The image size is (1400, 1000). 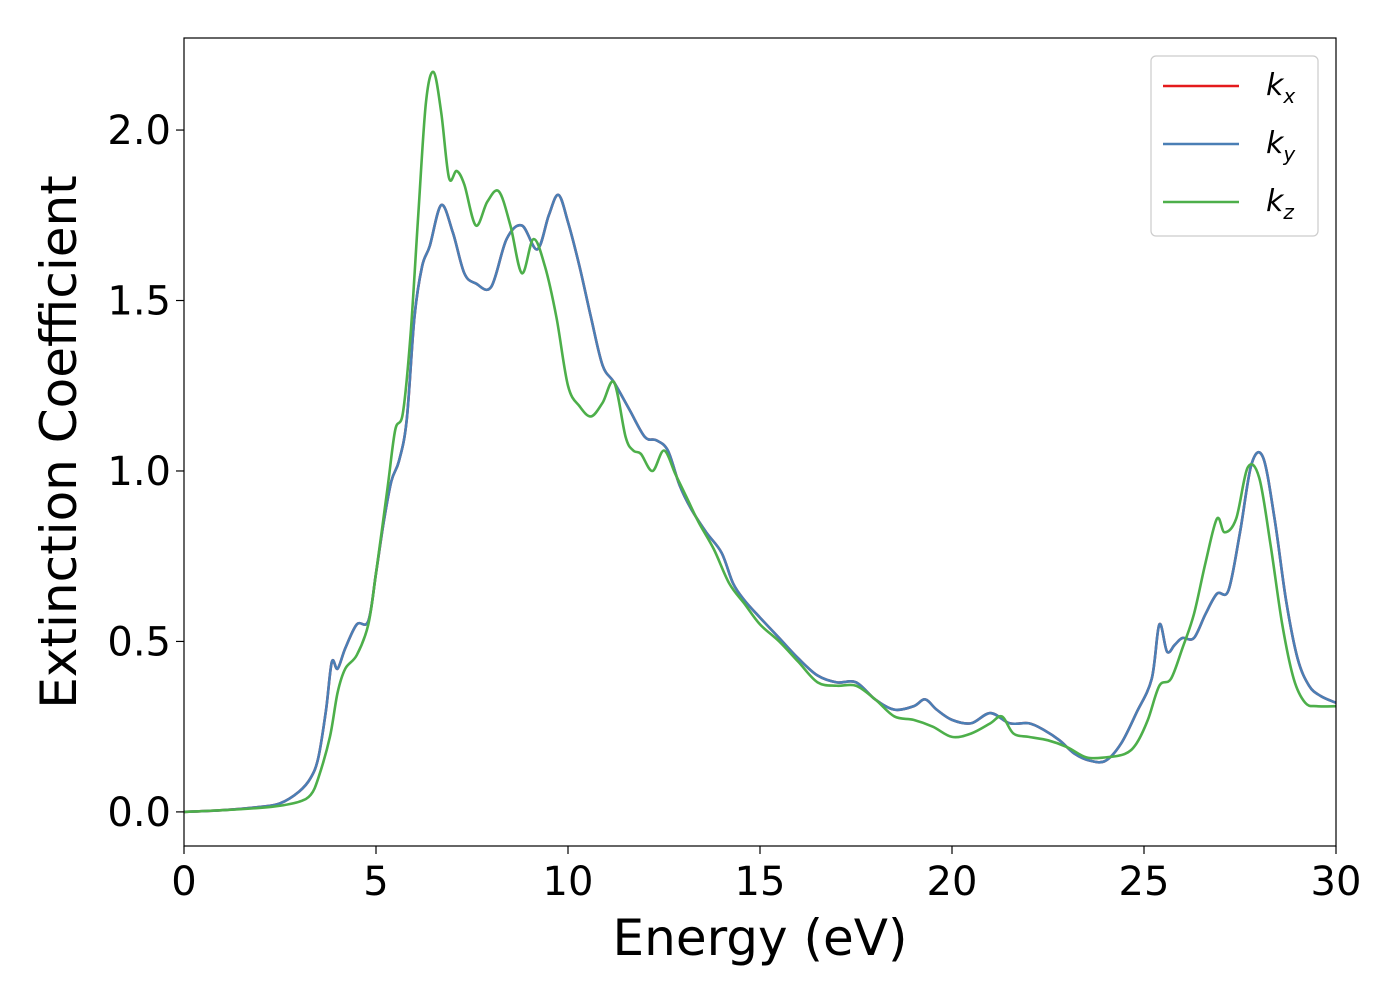 I want to click on x-tick-label: 5, so click(x=375, y=882).